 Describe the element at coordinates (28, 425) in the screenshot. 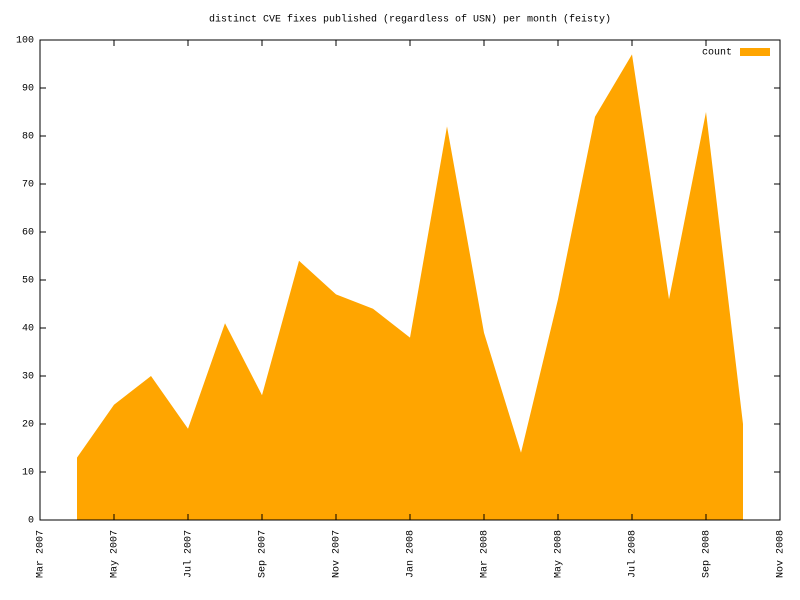

I see `y-tick-label: 20` at that location.